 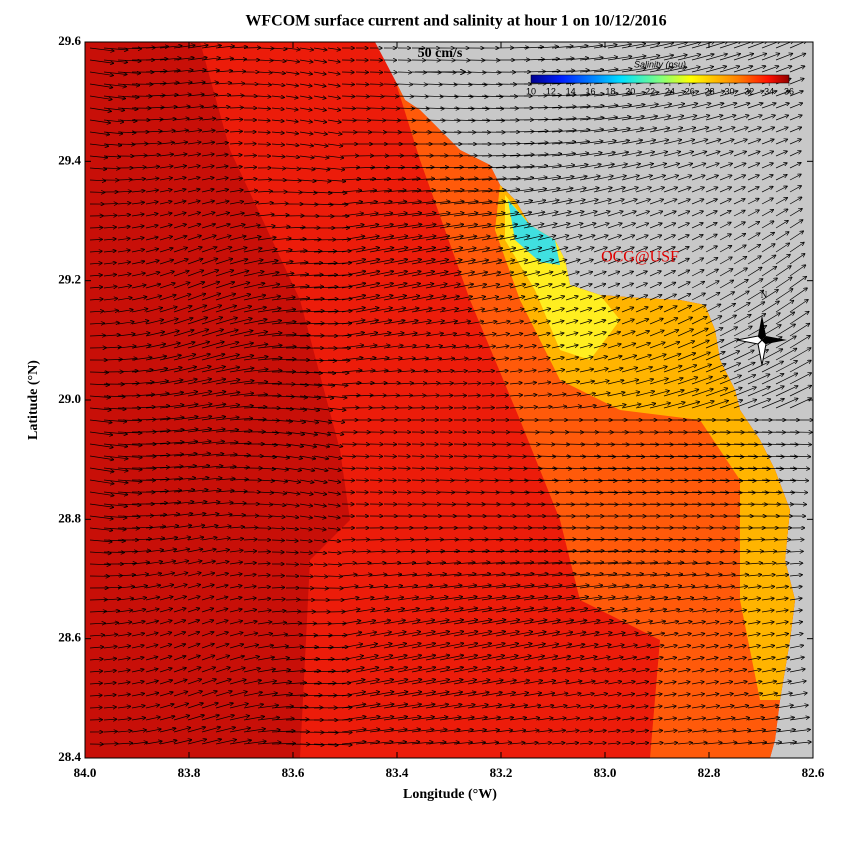 I want to click on y-tick-label: 29.6, so click(x=69, y=40).